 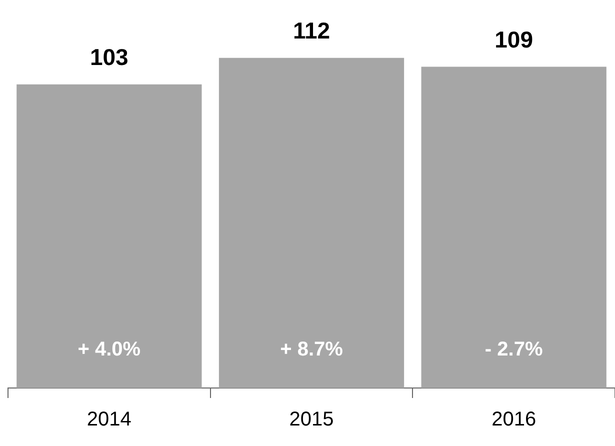 What do you see at coordinates (312, 349) in the screenshot?
I see `annotation: + 8.7%` at bounding box center [312, 349].